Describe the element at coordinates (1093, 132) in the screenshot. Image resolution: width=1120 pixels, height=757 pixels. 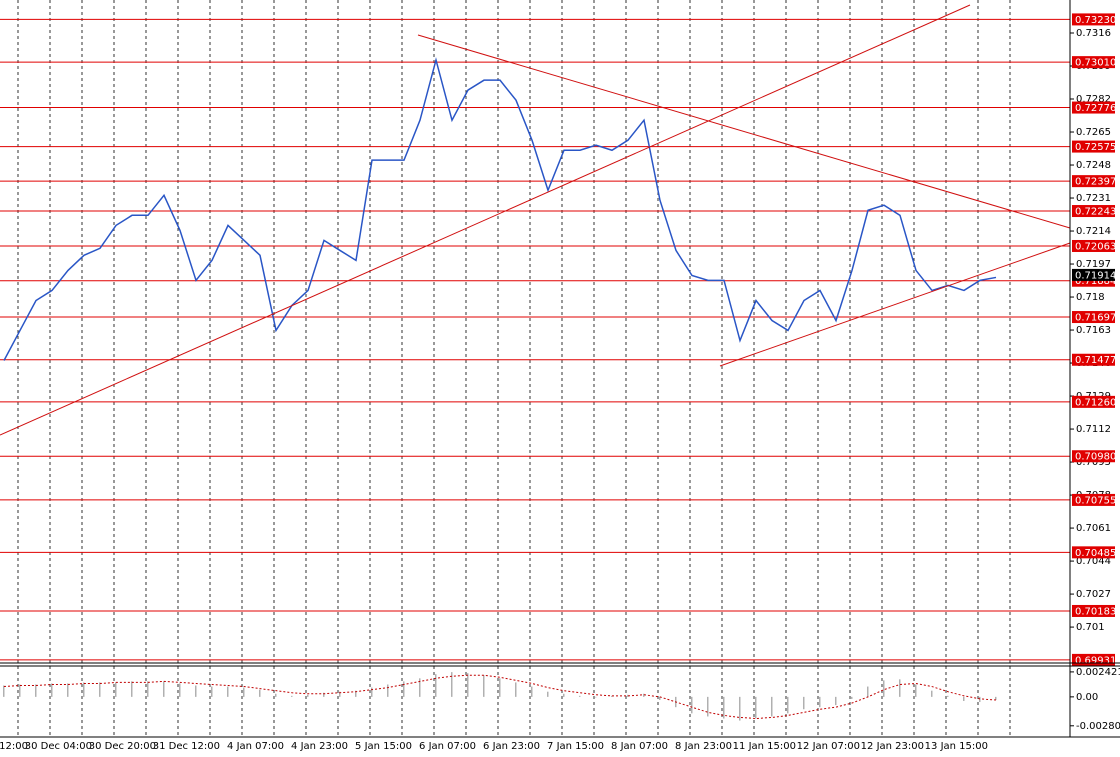
I see `y-tick-label: 0.7265` at that location.